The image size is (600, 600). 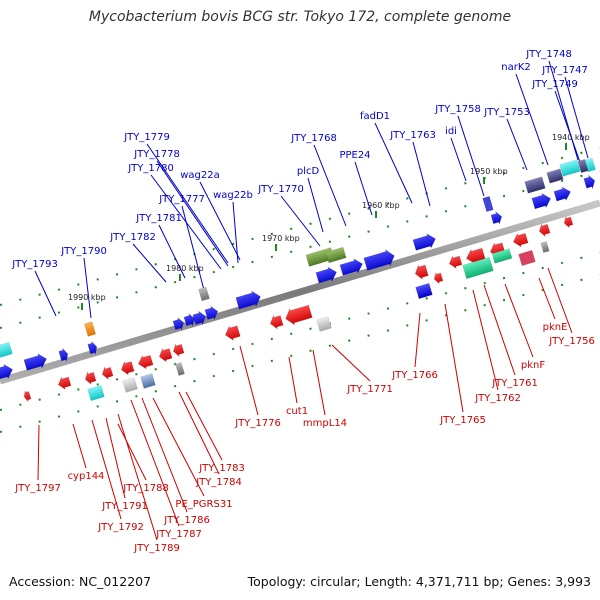 What do you see at coordinates (218, 482) in the screenshot?
I see `reverse-gene-label: JTY_1784` at bounding box center [218, 482].